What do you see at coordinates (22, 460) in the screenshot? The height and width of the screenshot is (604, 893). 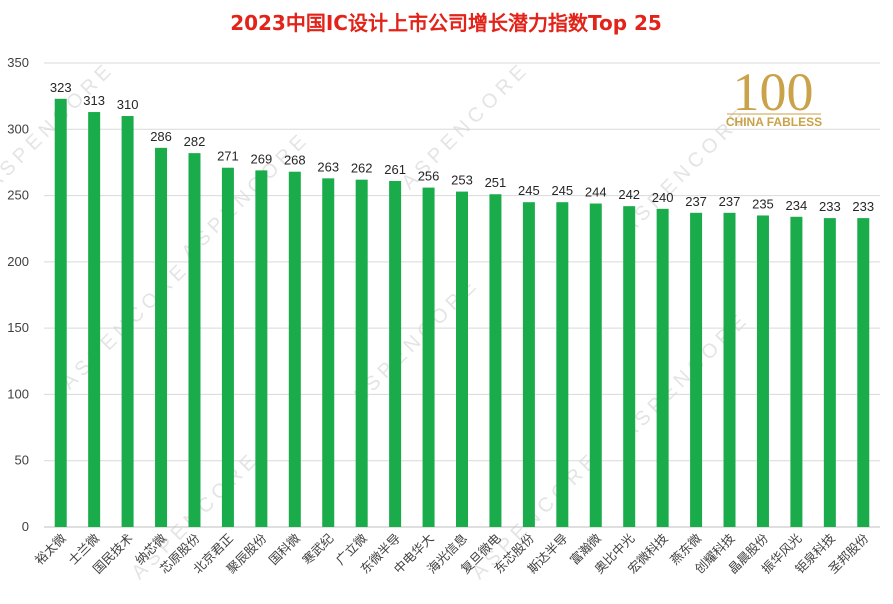 I see `y-tick-label: 50` at bounding box center [22, 460].